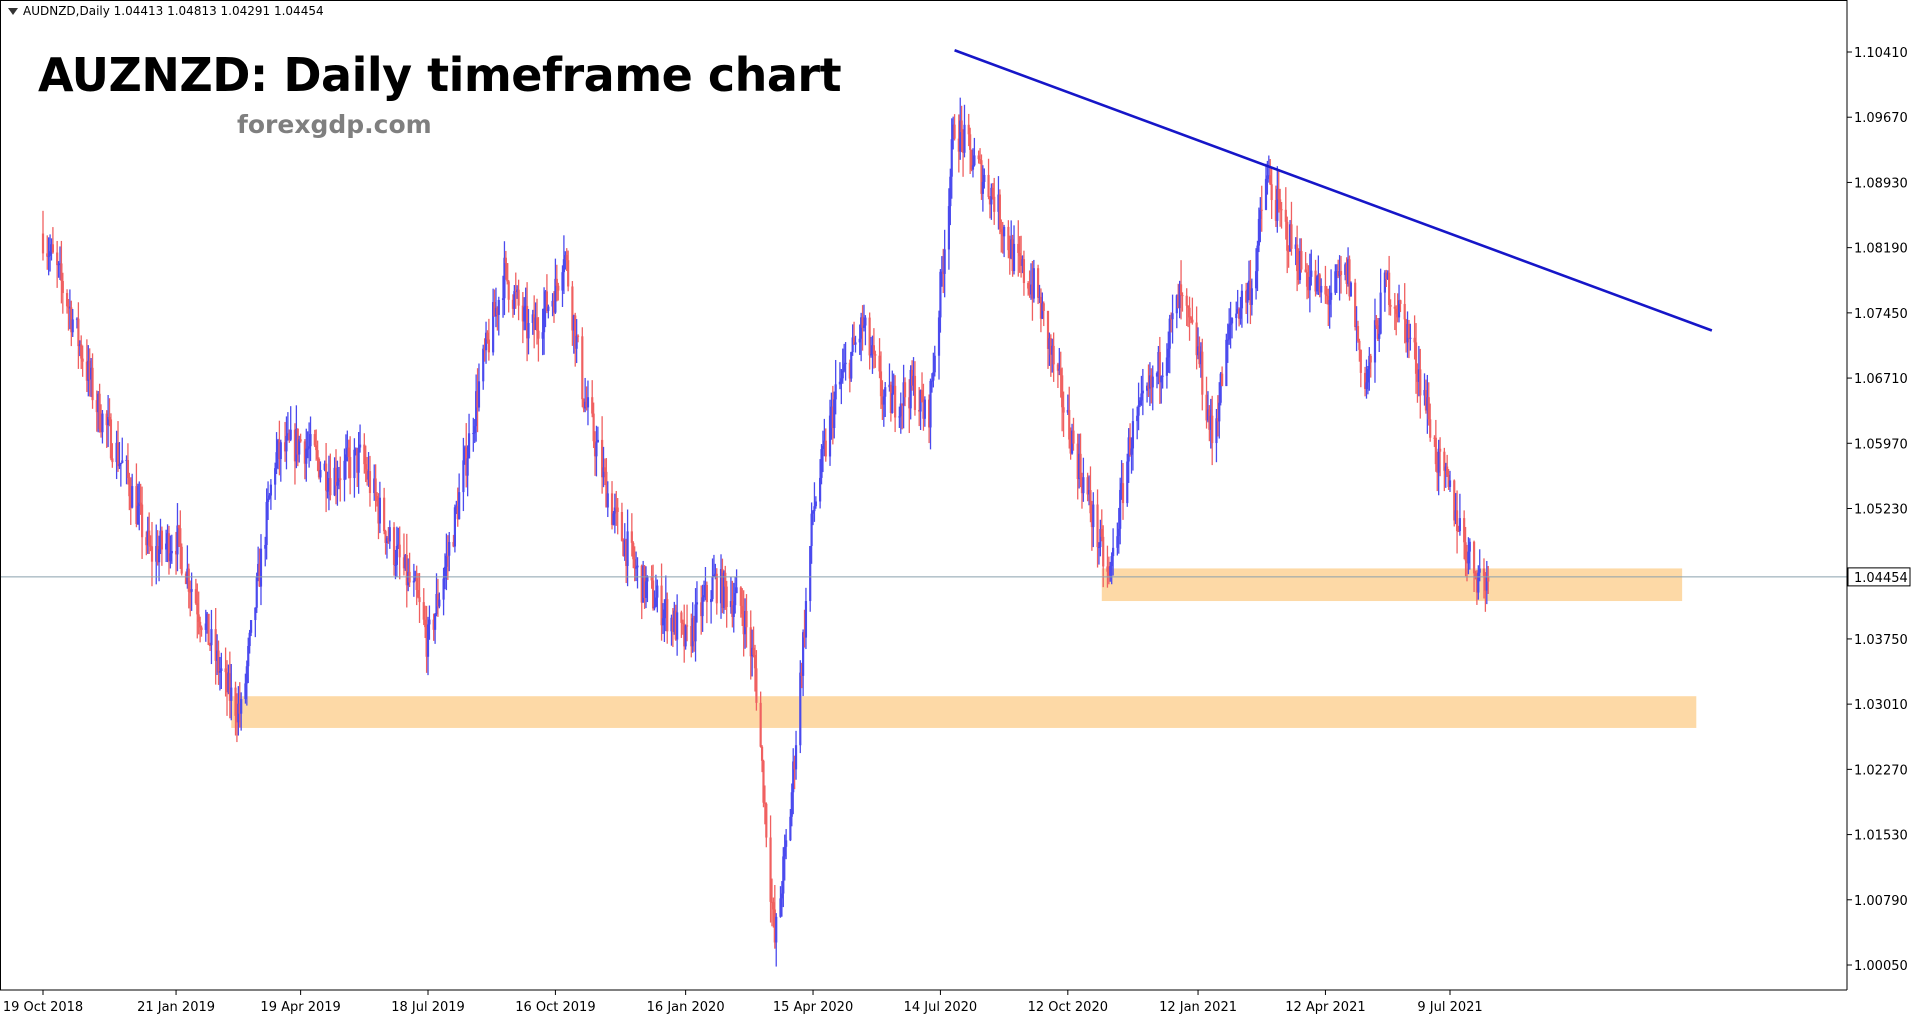 The width and height of the screenshot is (1913, 1023). I want to click on y-tick-label: 1.03750, so click(1881, 640).